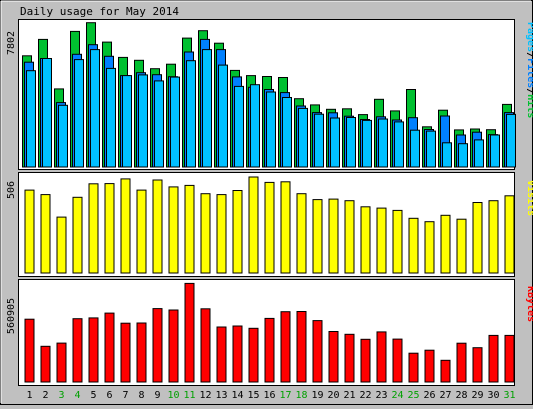 This screenshot has width=533, height=409. What do you see at coordinates (61, 395) in the screenshot?
I see `x-tick-label: 3` at bounding box center [61, 395].